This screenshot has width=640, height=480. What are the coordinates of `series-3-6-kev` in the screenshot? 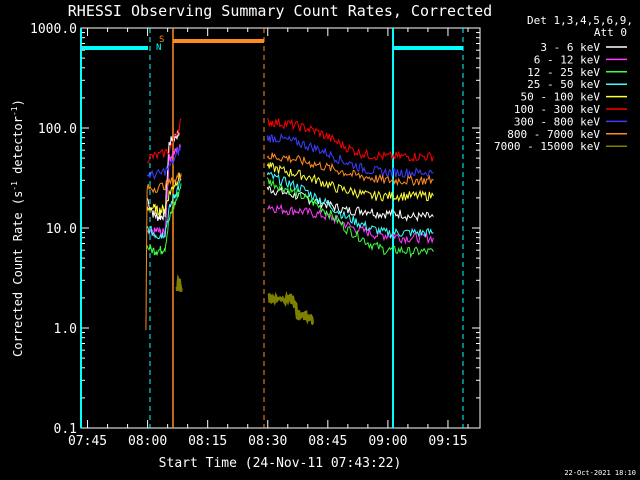 It's located at (290, 176).